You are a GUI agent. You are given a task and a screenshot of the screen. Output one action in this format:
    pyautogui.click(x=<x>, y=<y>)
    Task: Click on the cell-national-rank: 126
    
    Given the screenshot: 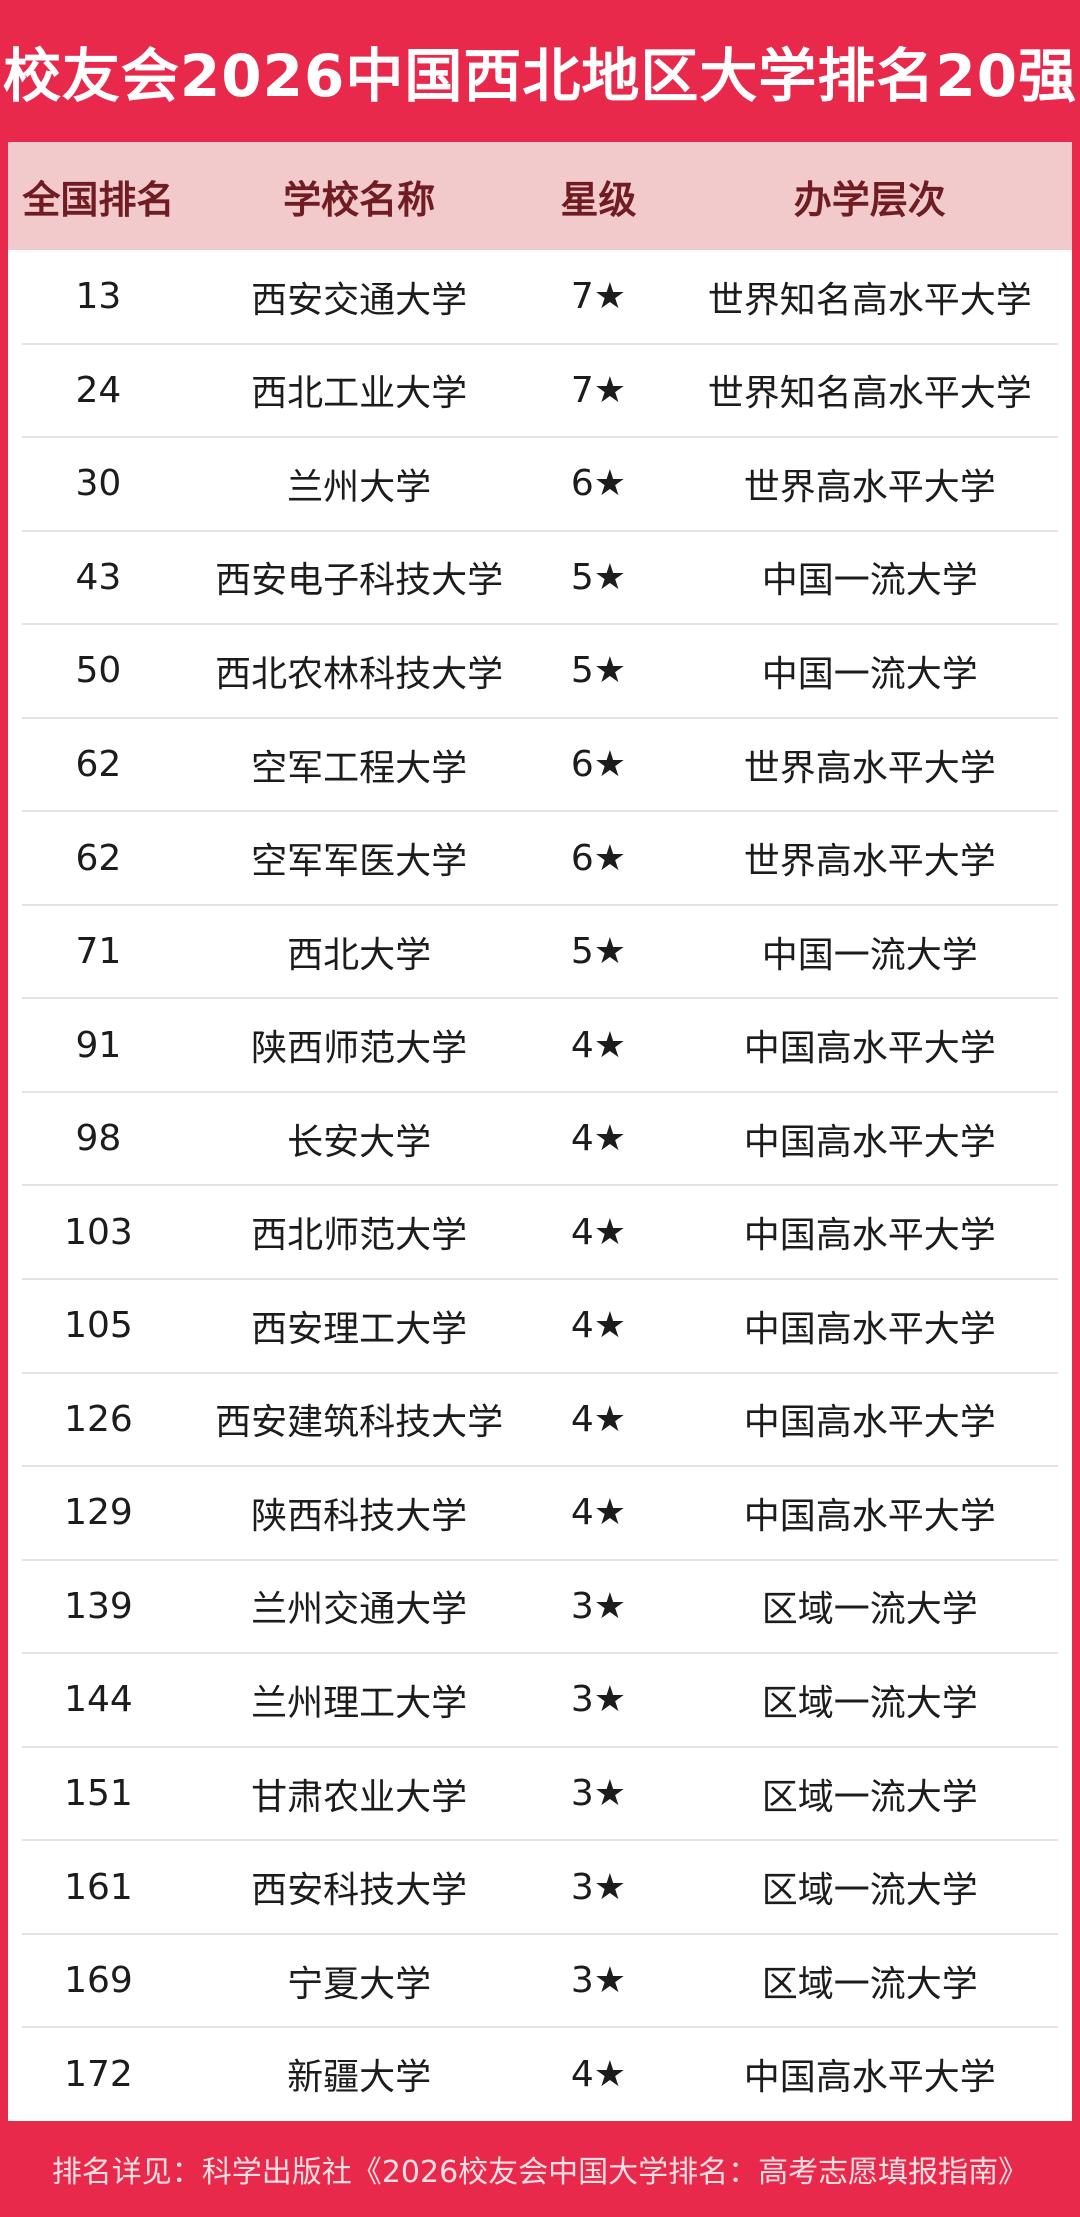 What is the action you would take?
    pyautogui.click(x=98, y=1419)
    